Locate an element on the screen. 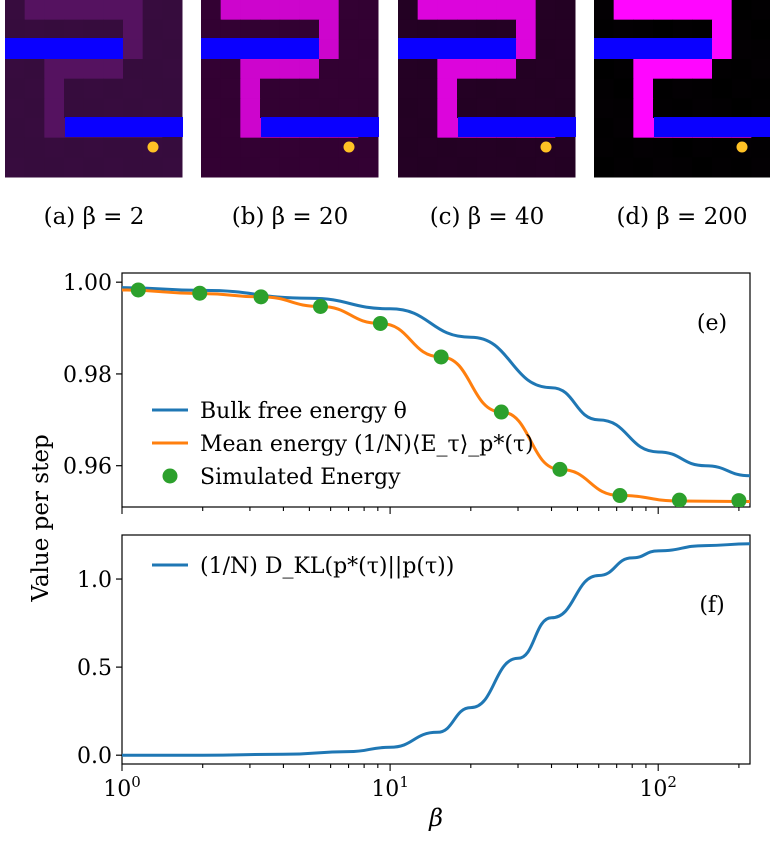 Image resolution: width=770 pixels, height=841 pixels. heatmap-caption-b: (b) β = 20 is located at coordinates (290, 217).